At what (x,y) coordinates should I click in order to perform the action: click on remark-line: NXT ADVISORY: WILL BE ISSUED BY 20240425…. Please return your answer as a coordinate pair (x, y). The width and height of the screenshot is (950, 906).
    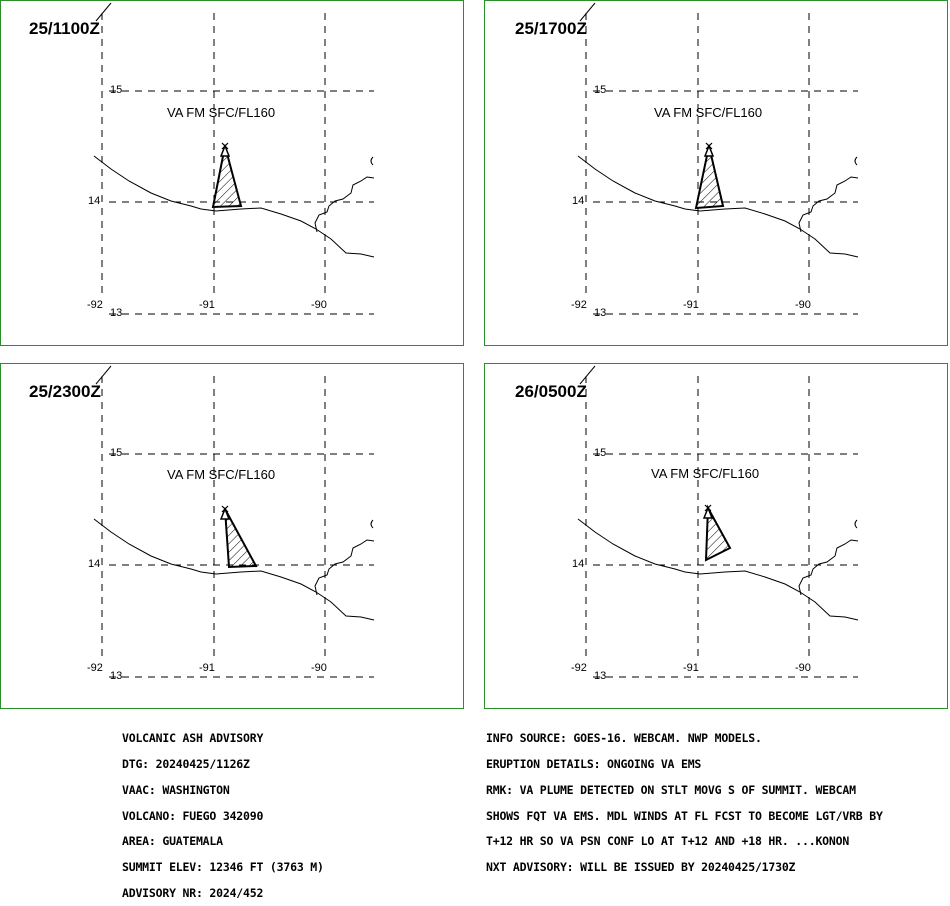
    Looking at the image, I should click on (641, 867).